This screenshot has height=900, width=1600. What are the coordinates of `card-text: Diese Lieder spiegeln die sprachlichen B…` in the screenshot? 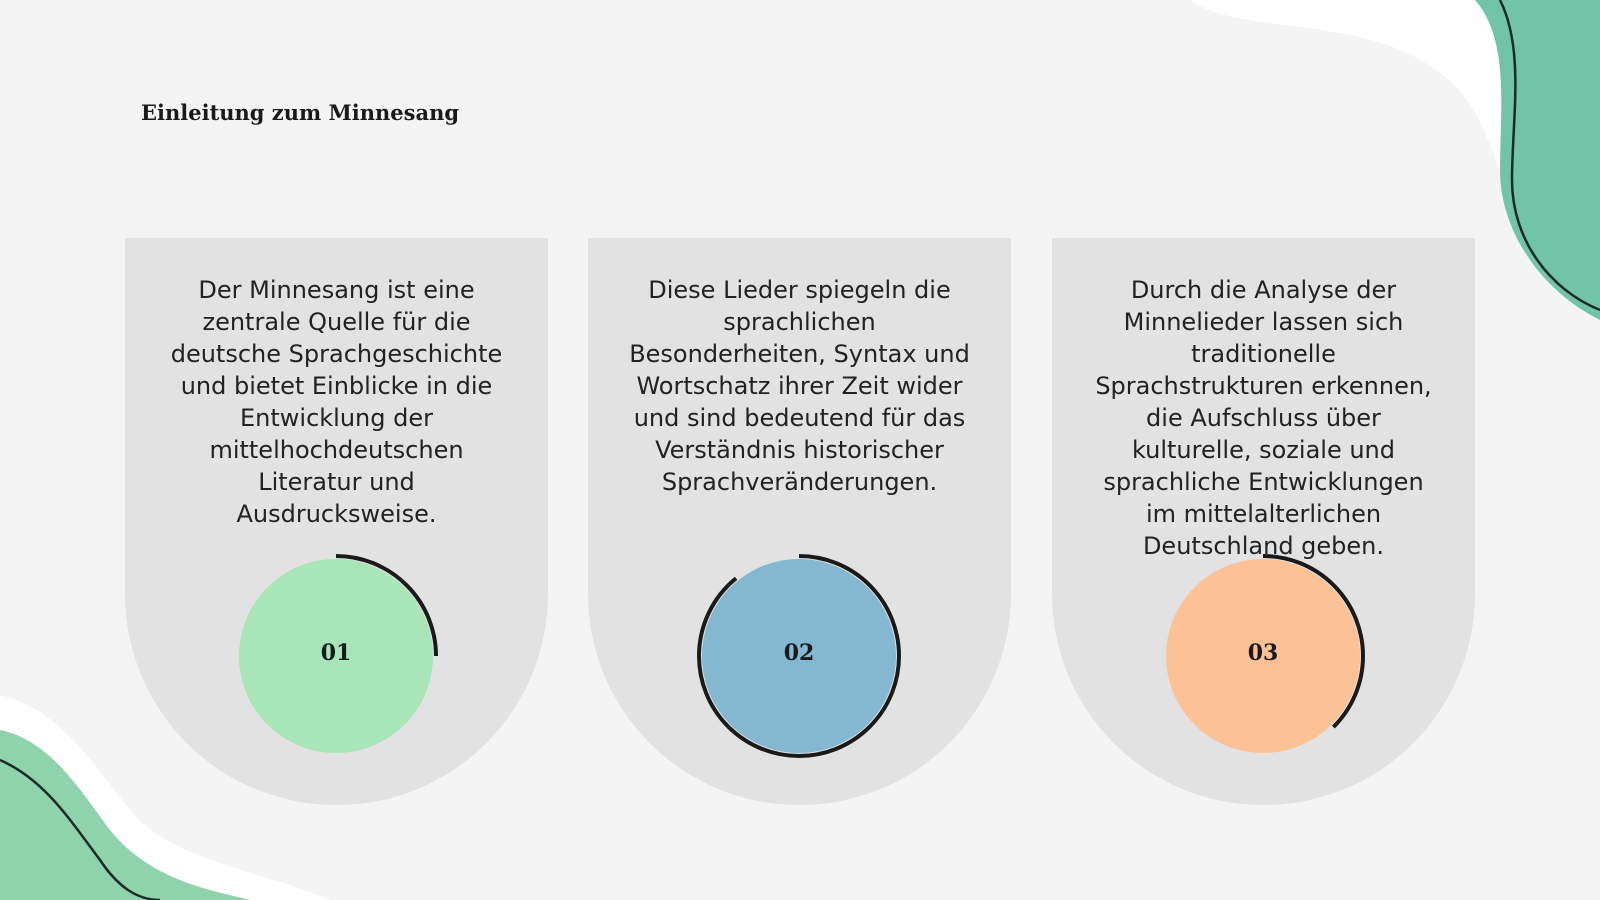 It's located at (799, 386).